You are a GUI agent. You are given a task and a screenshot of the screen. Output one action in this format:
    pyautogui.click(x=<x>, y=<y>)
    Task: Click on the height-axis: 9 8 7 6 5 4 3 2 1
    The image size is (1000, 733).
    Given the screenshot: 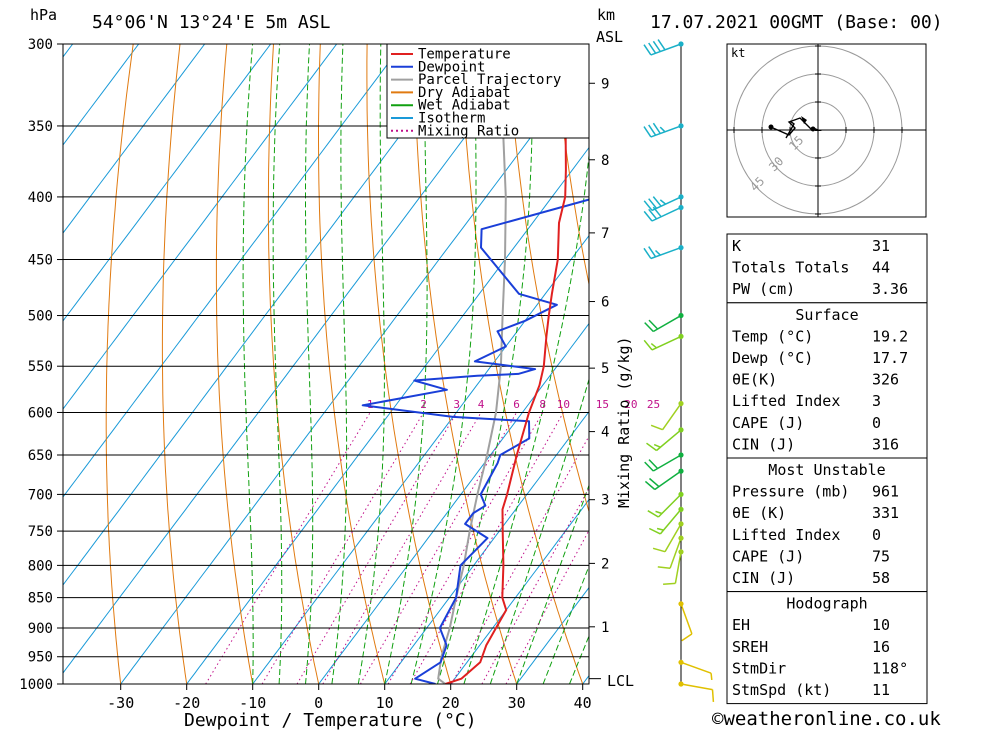 What is the action you would take?
    pyautogui.click(x=599, y=378)
    